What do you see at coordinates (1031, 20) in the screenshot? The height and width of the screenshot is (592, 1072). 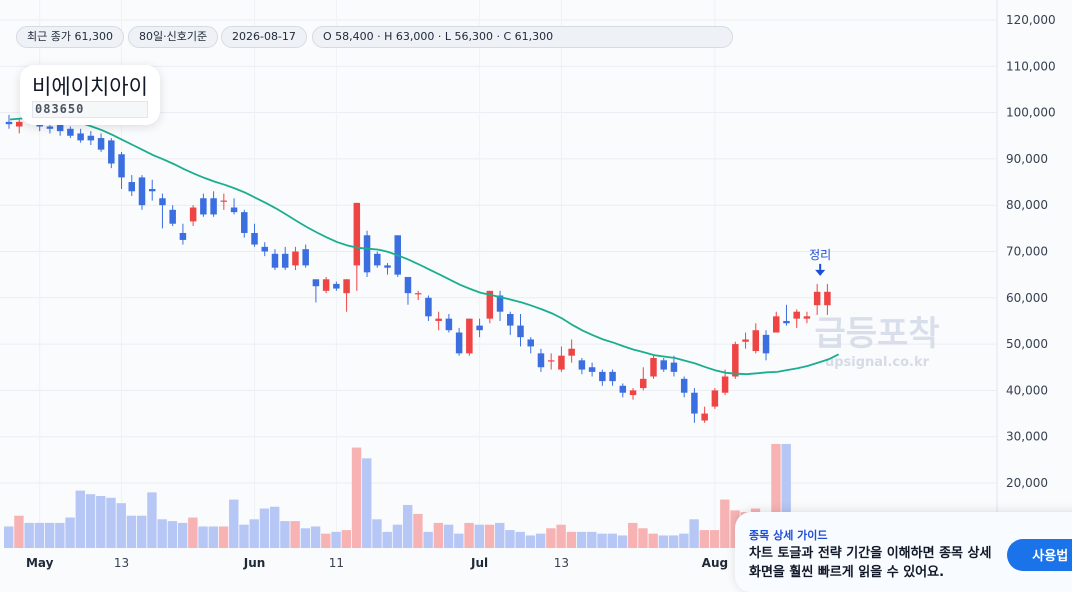 I see `y-tick-label: 120,000` at bounding box center [1031, 20].